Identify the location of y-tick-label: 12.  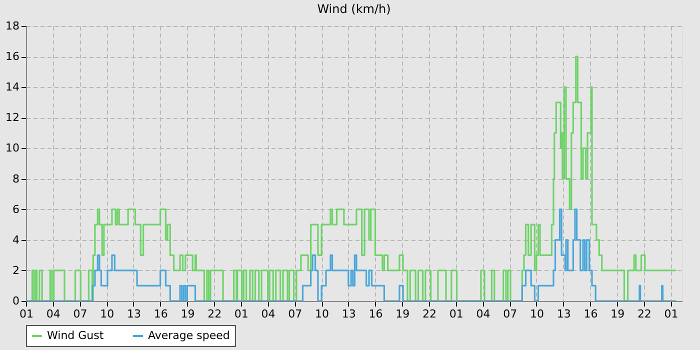
(13, 117).